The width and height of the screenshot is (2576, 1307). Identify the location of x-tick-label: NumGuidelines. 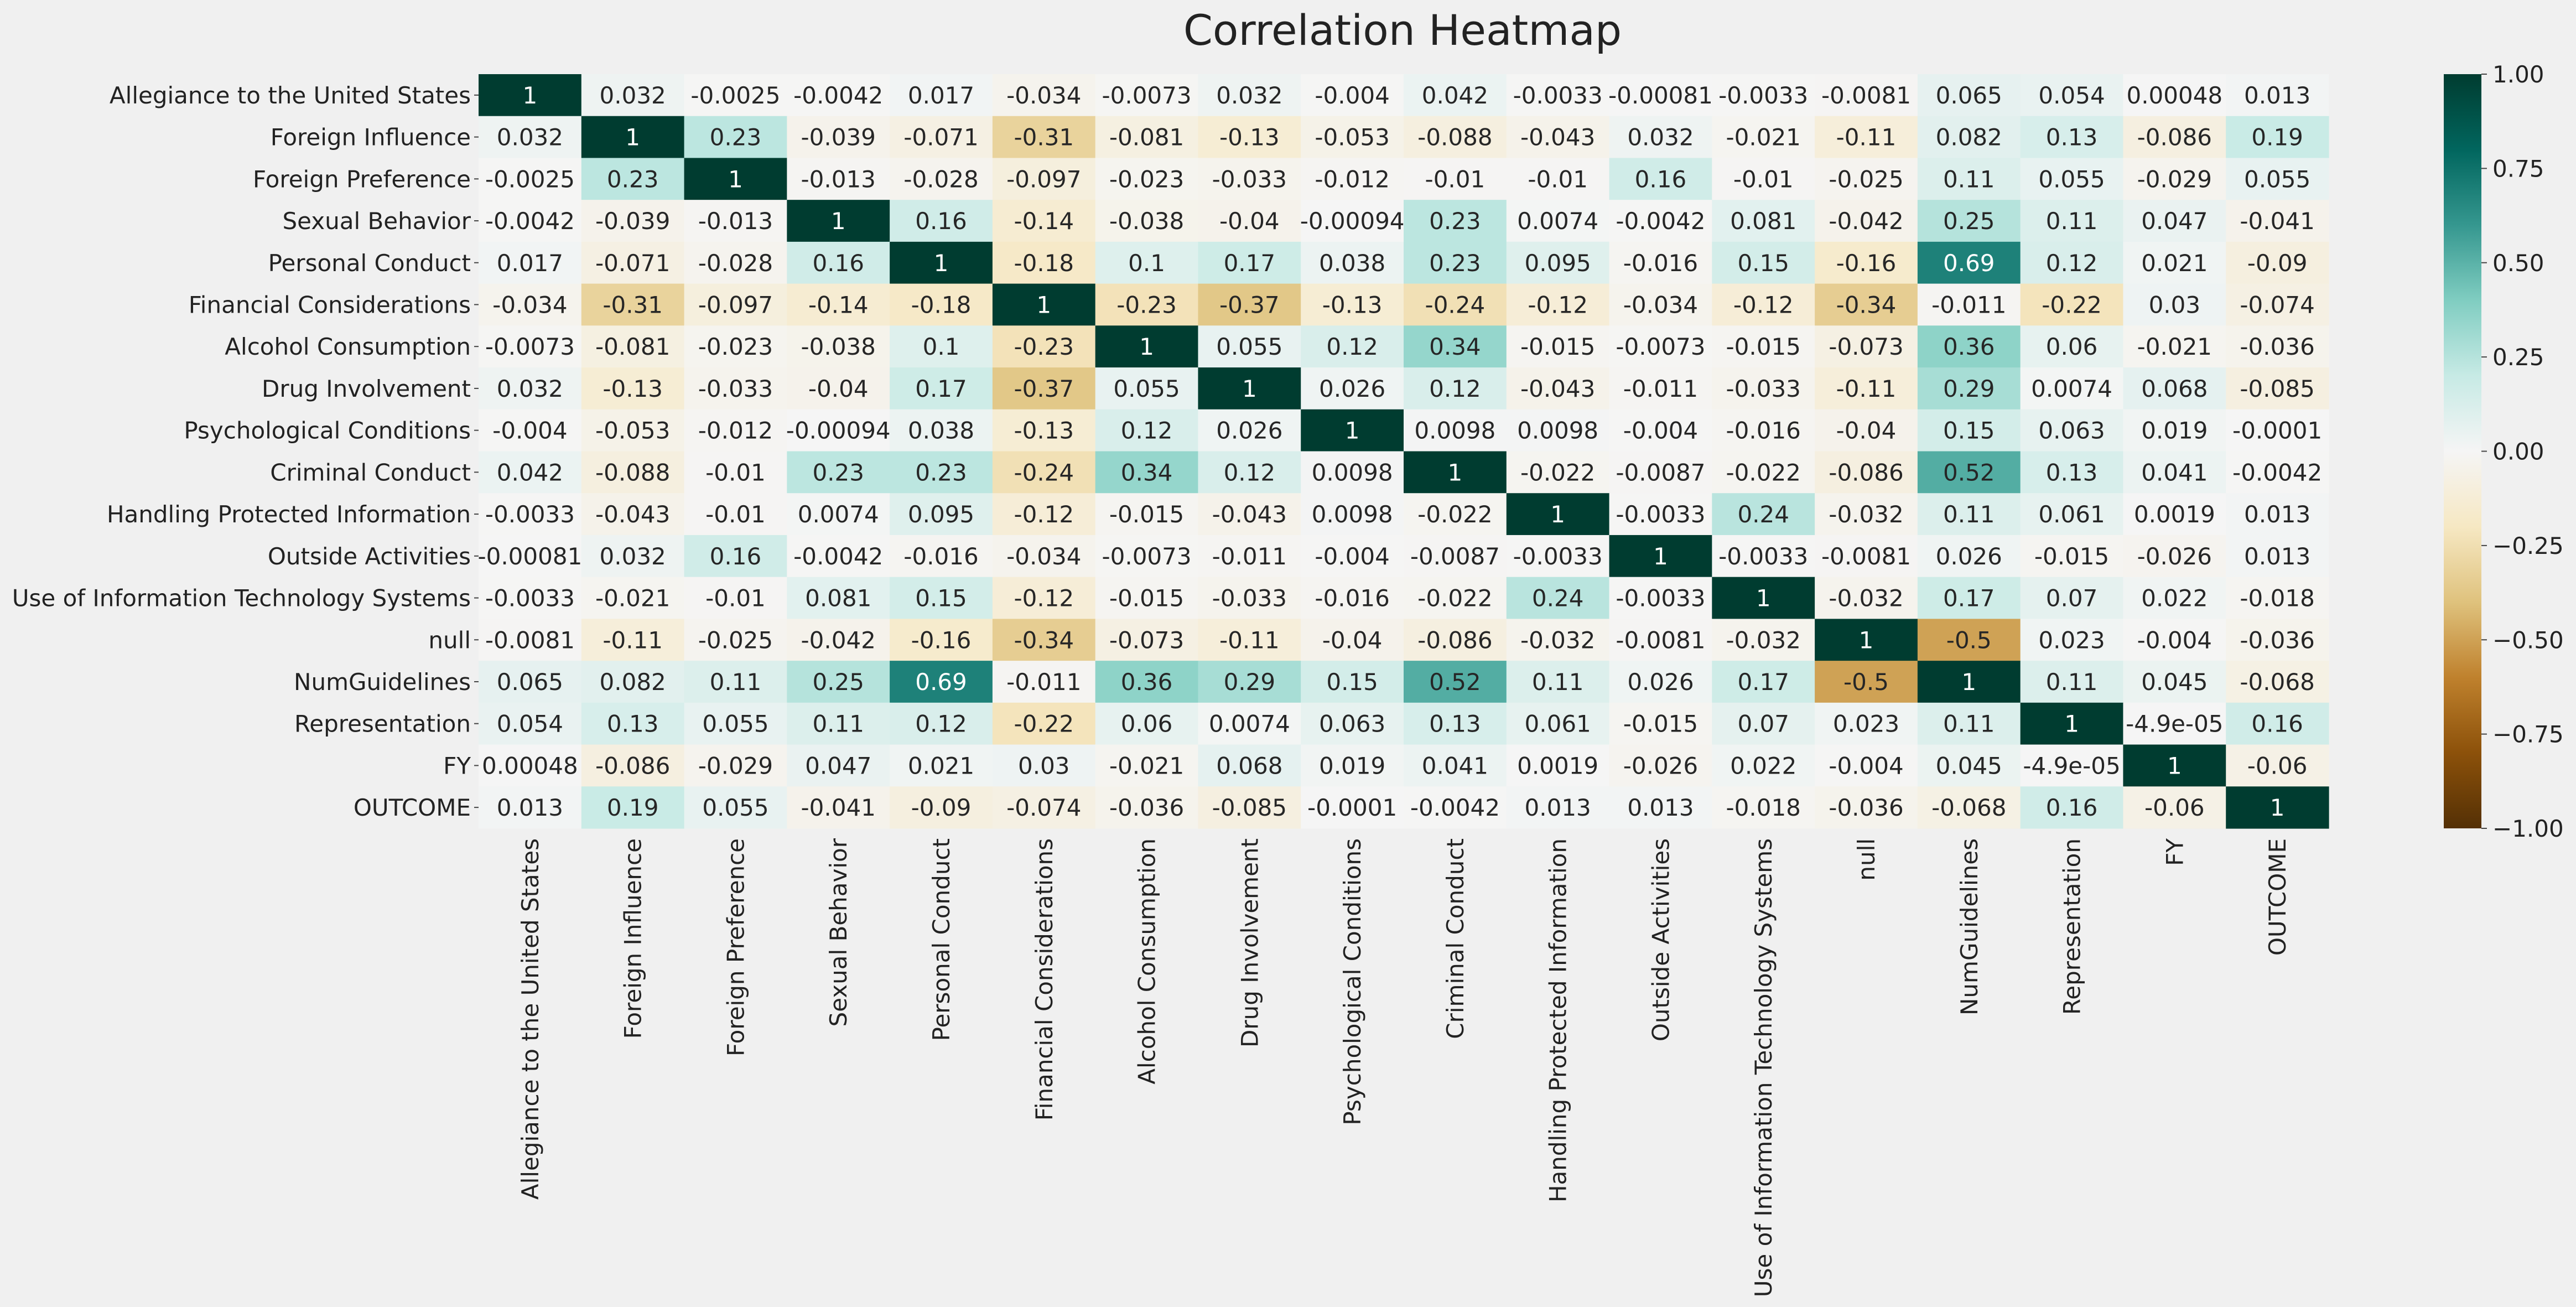
(1969, 926).